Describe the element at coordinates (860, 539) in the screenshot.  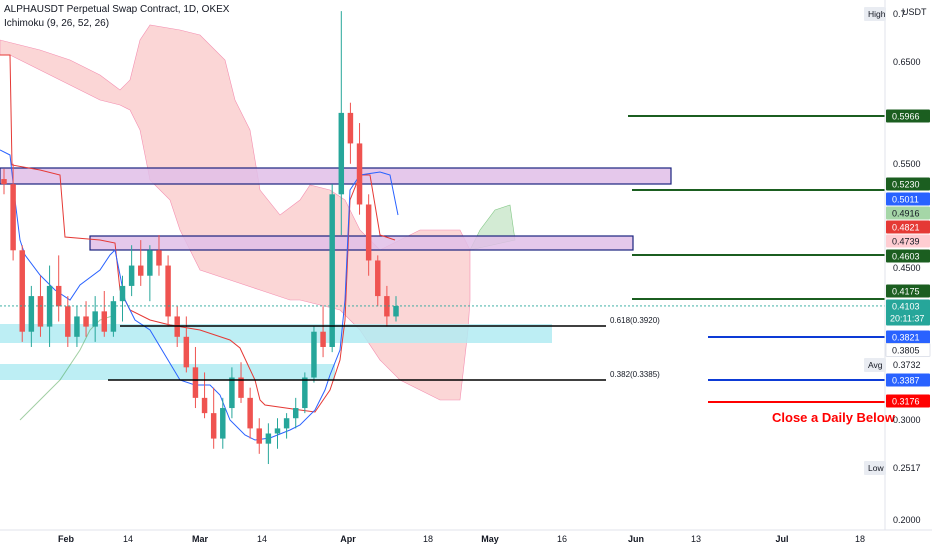
I see `x-tick-label: 18` at that location.